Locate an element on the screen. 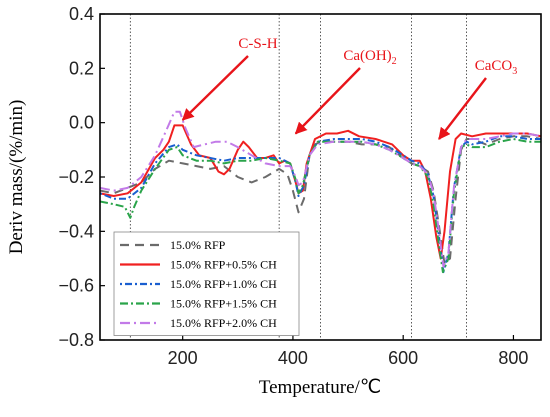 Image resolution: width=550 pixels, height=417 pixels. y-tick-label: −0.6 is located at coordinates (76, 286).